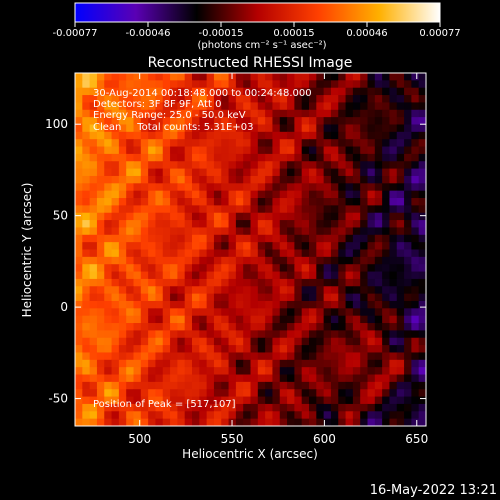  What do you see at coordinates (366, 33) in the screenshot?
I see `colorbar-tick-label: 0.00046` at bounding box center [366, 33].